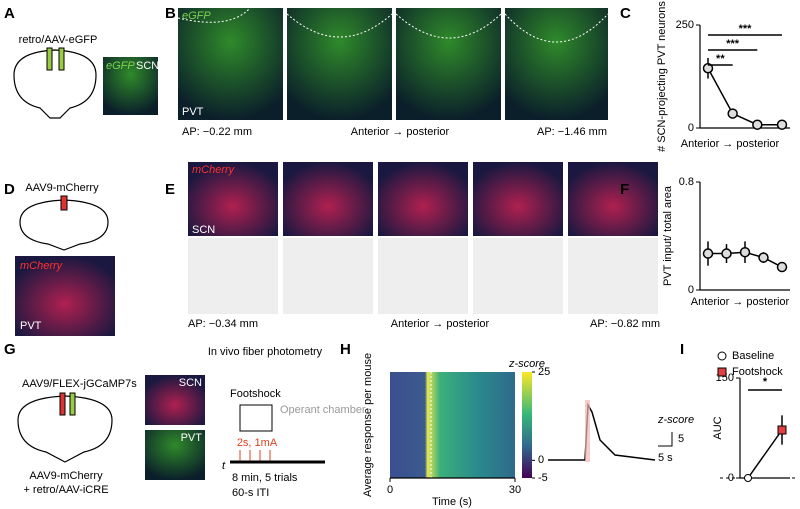  Describe the element at coordinates (681, 439) in the screenshot. I see `scale-y: 5` at that location.